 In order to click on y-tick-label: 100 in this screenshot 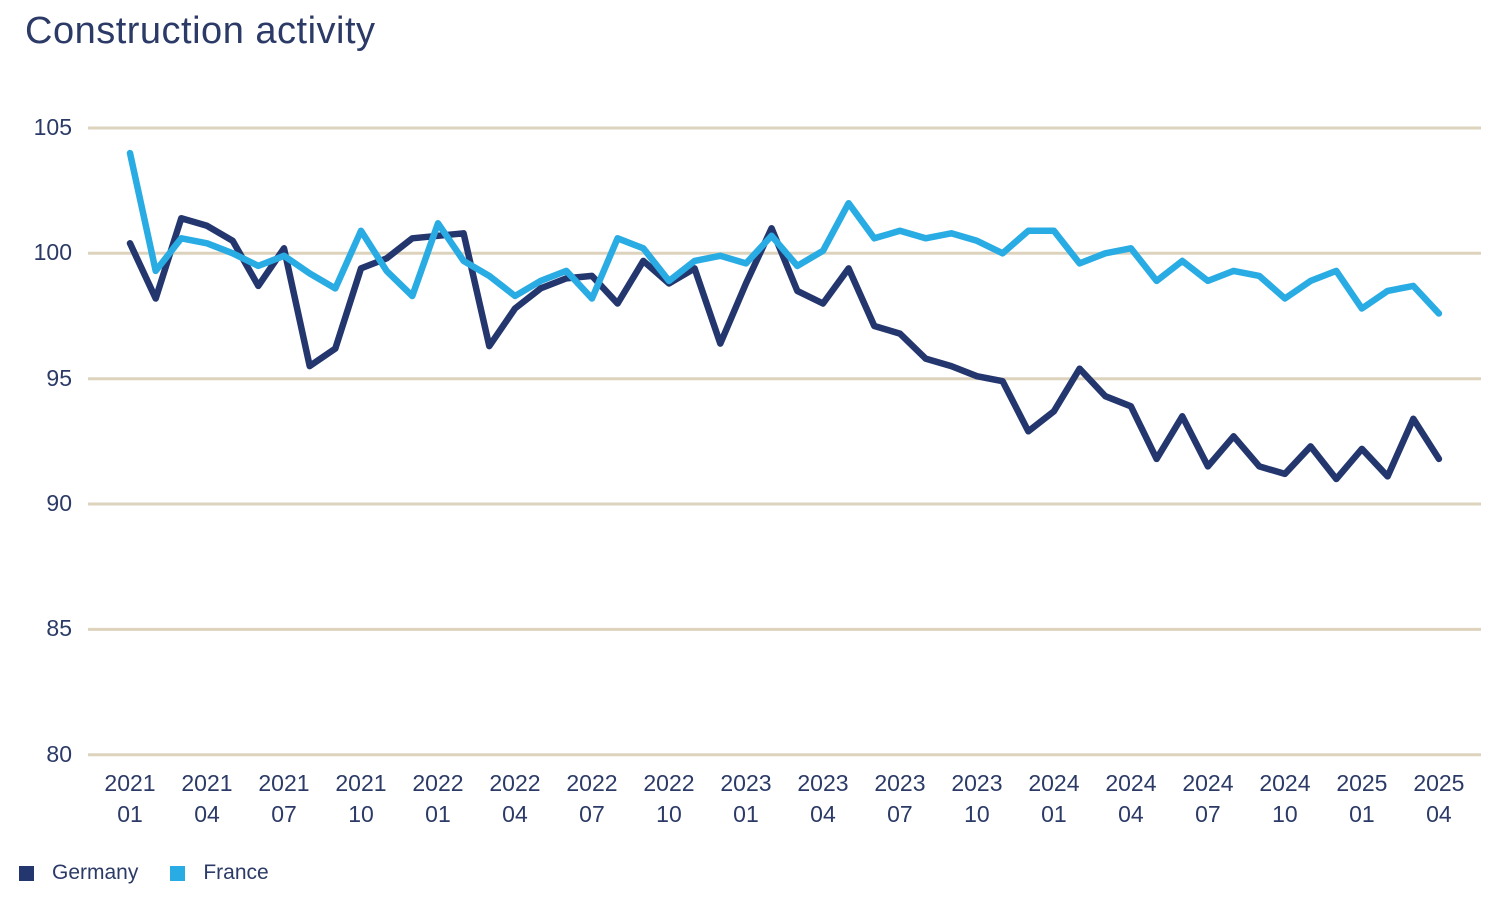, I will do `click(52, 252)`.